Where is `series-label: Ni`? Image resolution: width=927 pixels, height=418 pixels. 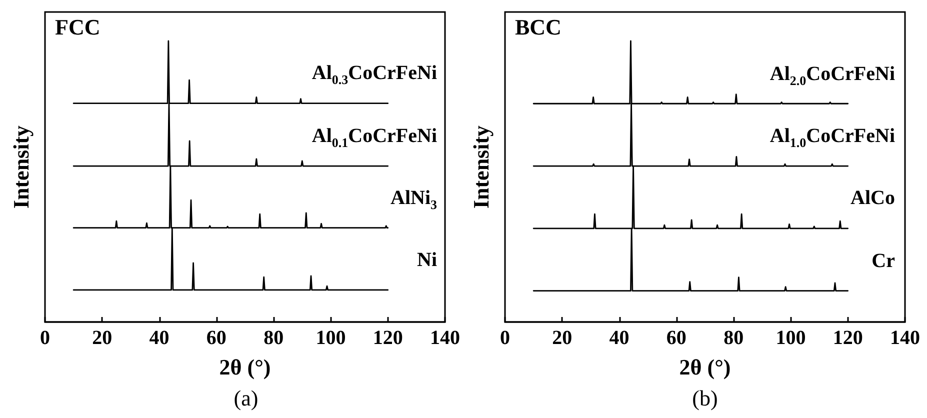 series-label: Ni is located at coordinates (427, 259).